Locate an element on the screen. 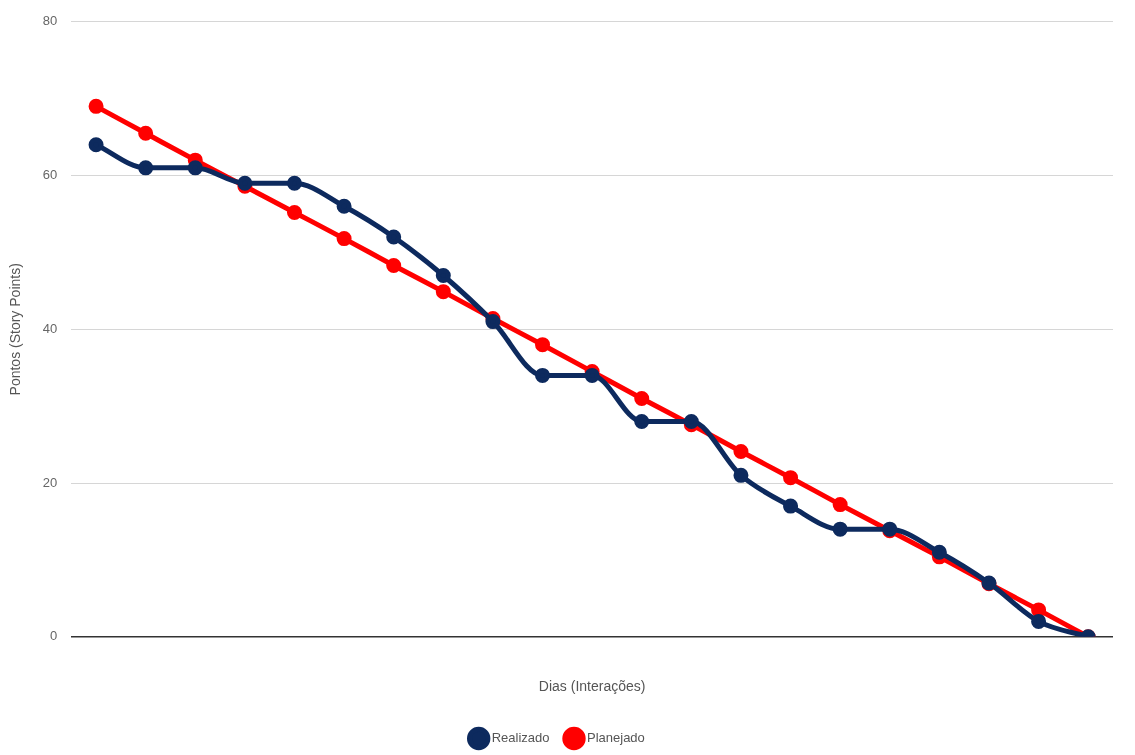 The height and width of the screenshot is (755, 1135). legend-label: Planejado is located at coordinates (615, 738).